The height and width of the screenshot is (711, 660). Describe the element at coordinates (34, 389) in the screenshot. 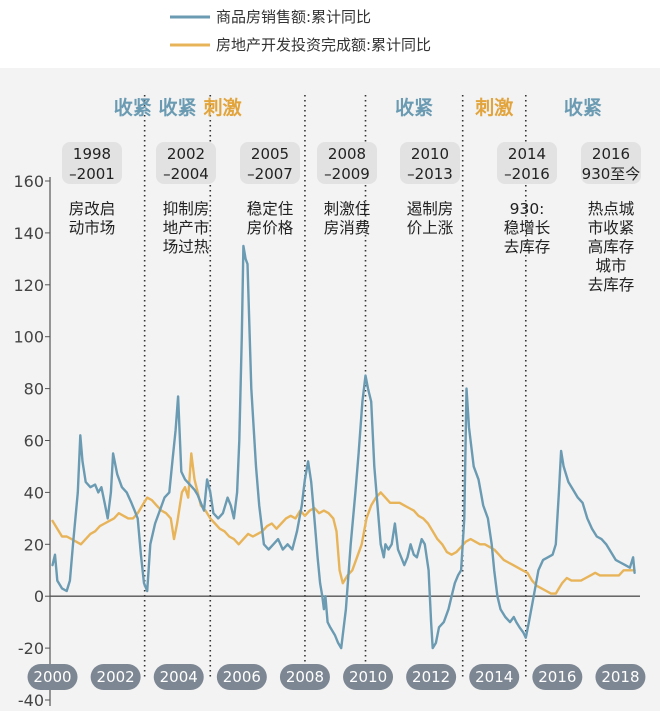

I see `y-tick-label: 80` at that location.